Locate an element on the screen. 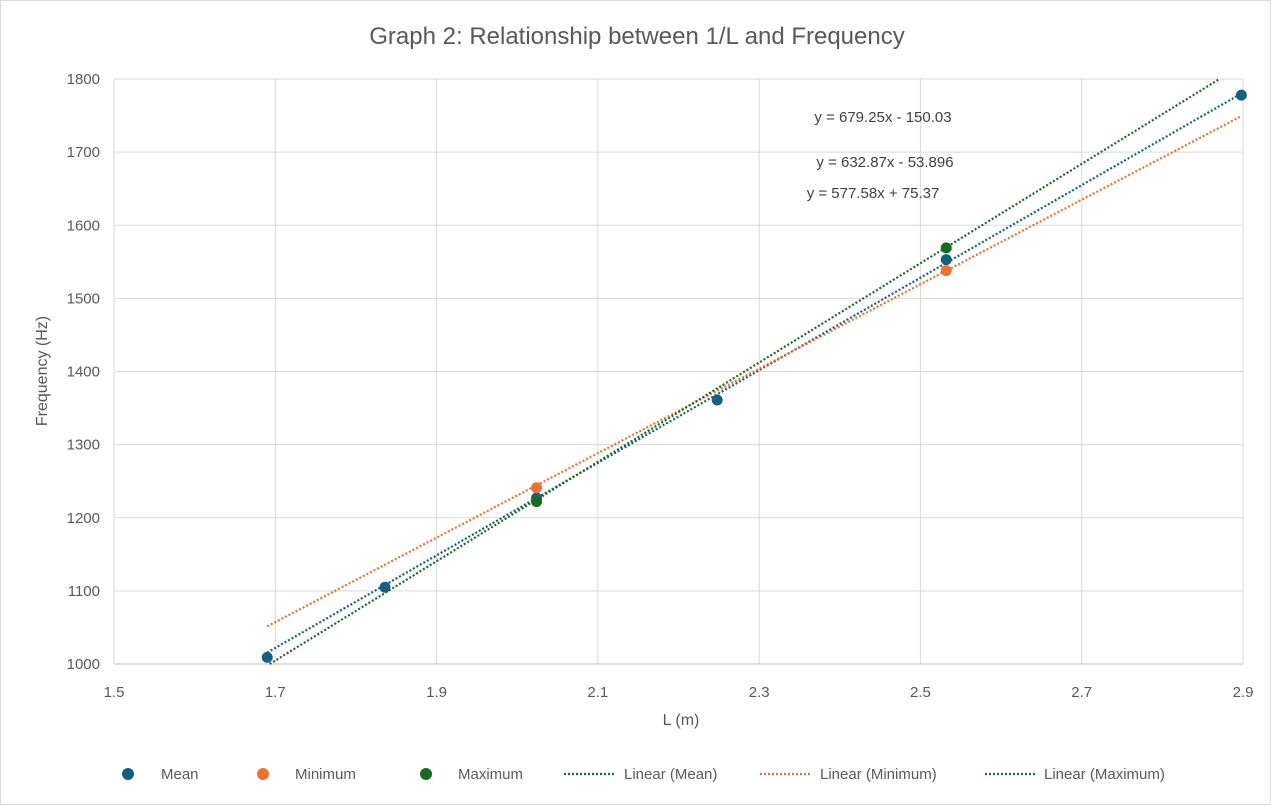 The width and height of the screenshot is (1271, 806). y-tick-label: 1000 is located at coordinates (83, 664).